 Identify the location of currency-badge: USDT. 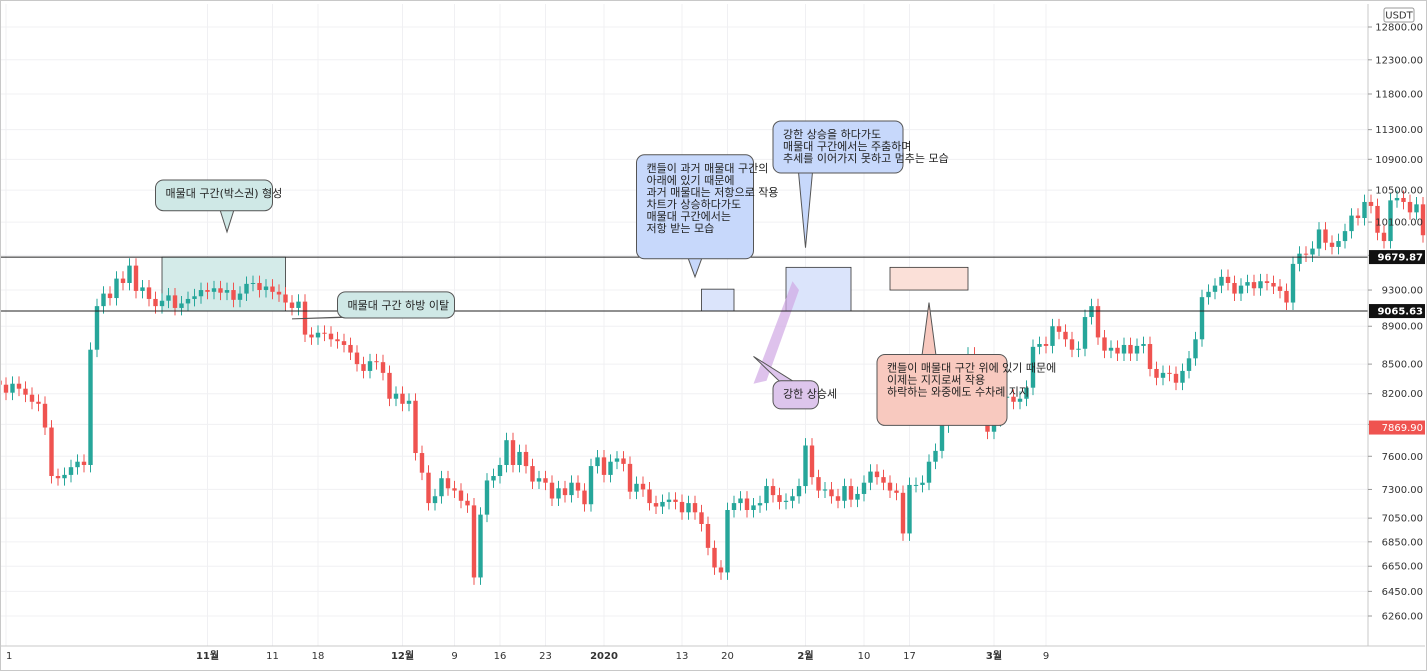
(1399, 15).